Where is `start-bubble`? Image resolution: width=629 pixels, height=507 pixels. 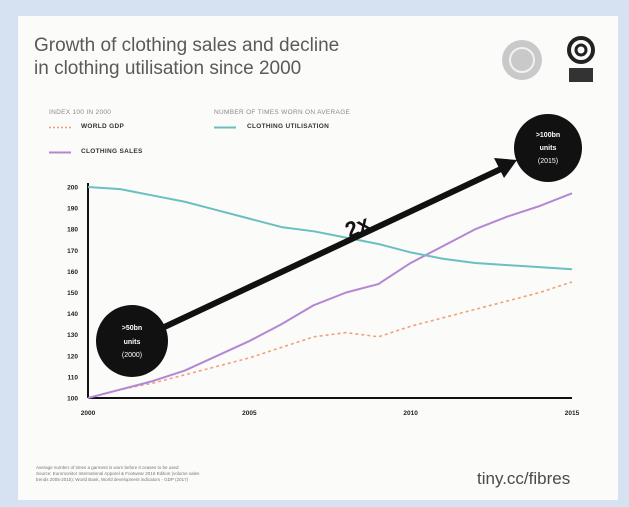
start-bubble is located at coordinates (132, 341).